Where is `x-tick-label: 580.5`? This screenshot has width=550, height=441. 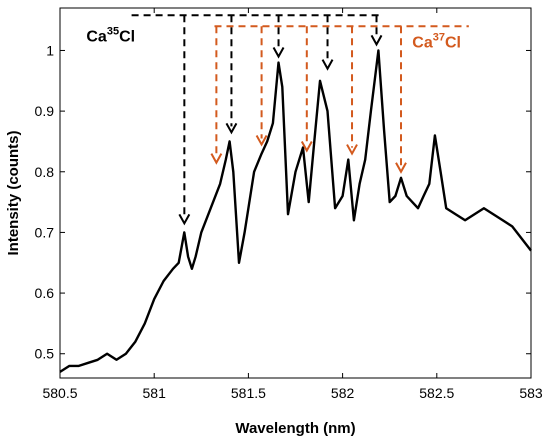
x-tick-label: 580.5 is located at coordinates (59, 393).